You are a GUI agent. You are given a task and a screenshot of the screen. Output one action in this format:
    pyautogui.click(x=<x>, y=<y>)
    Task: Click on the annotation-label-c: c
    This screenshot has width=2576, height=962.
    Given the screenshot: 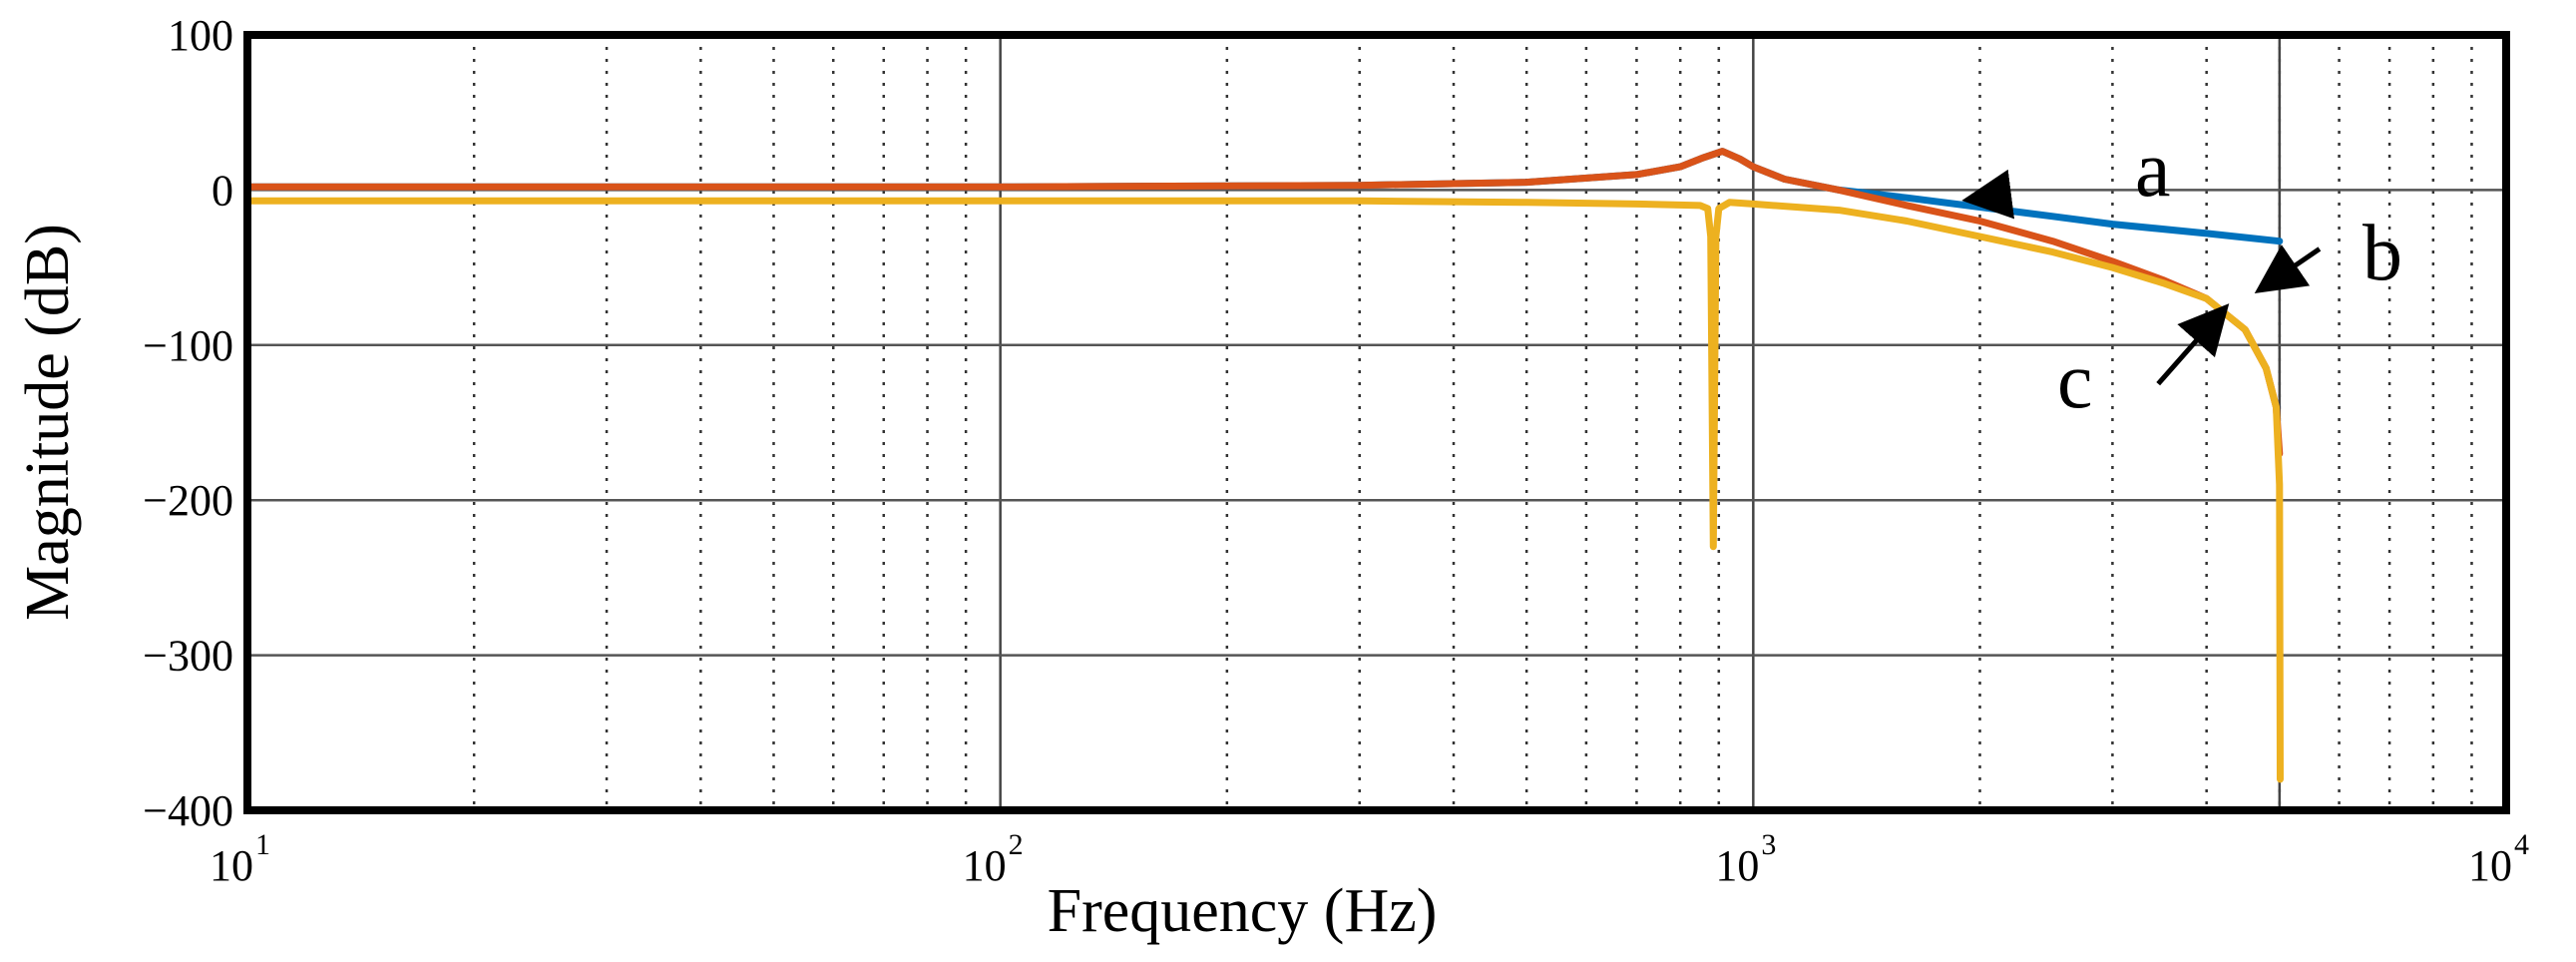 What is the action you would take?
    pyautogui.click(x=2075, y=381)
    